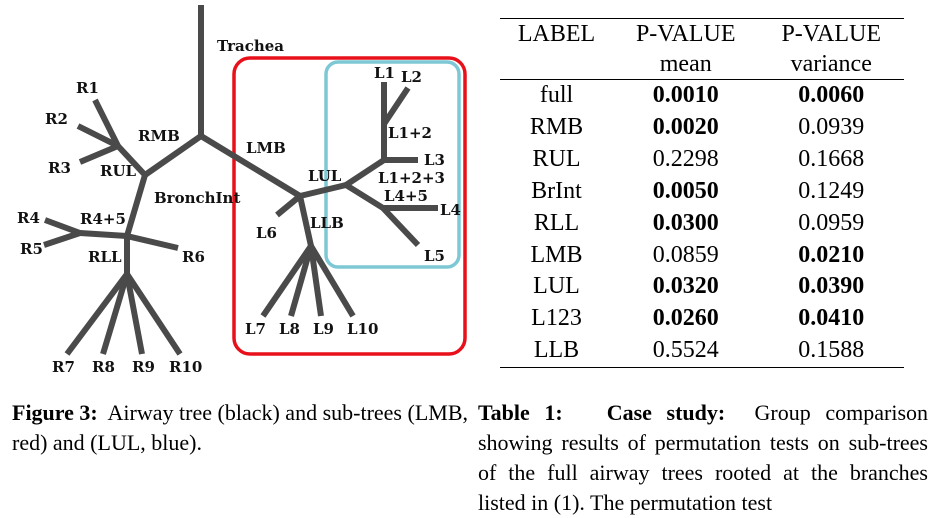  What do you see at coordinates (556, 286) in the screenshot?
I see `label-cell: LUL` at bounding box center [556, 286].